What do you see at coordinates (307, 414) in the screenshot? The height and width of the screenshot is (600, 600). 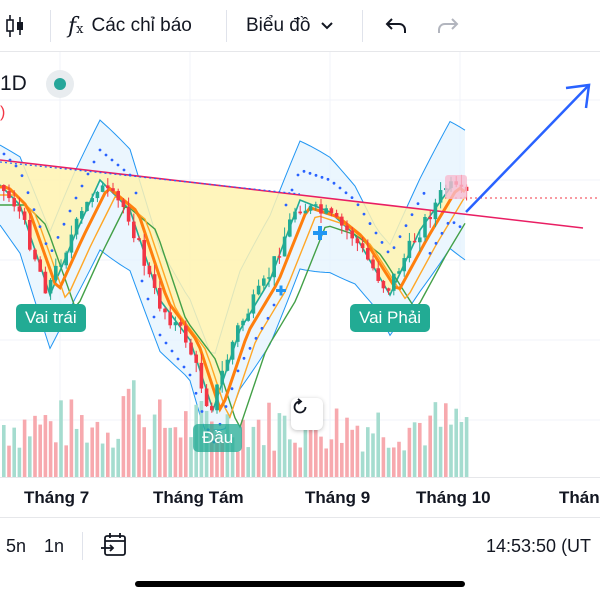 I see `reset-chart-button` at bounding box center [307, 414].